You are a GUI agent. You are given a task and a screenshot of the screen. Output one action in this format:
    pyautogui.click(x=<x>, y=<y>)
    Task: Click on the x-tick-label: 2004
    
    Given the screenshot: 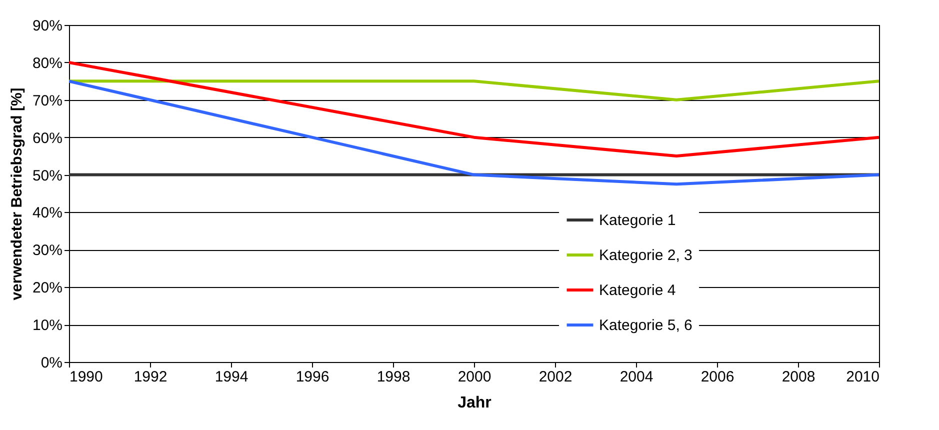 What is the action you would take?
    pyautogui.click(x=637, y=377)
    